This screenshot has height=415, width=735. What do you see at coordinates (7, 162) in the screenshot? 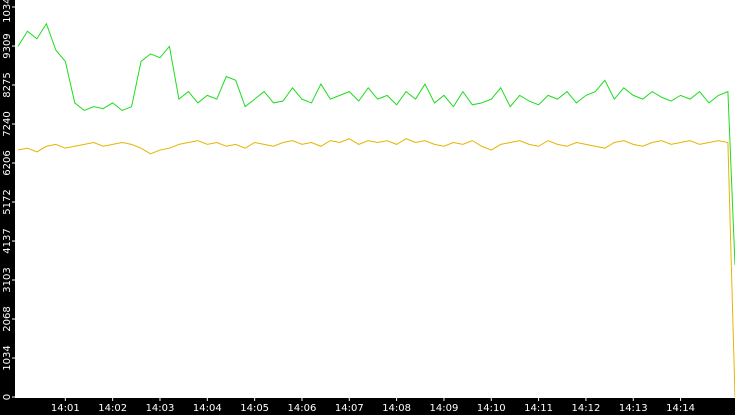
I see `y-tick-label: 6206` at bounding box center [7, 162].